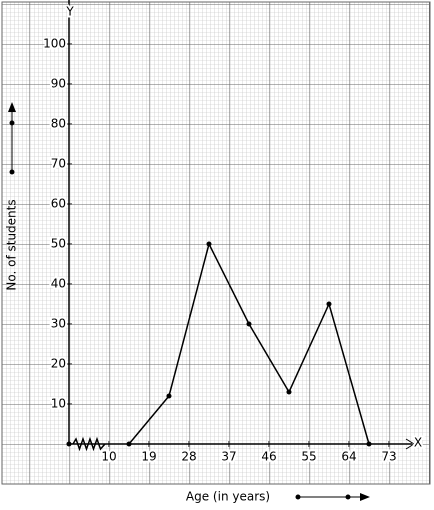  Describe the element at coordinates (268, 457) in the screenshot. I see `x-tick-label: 46` at that location.